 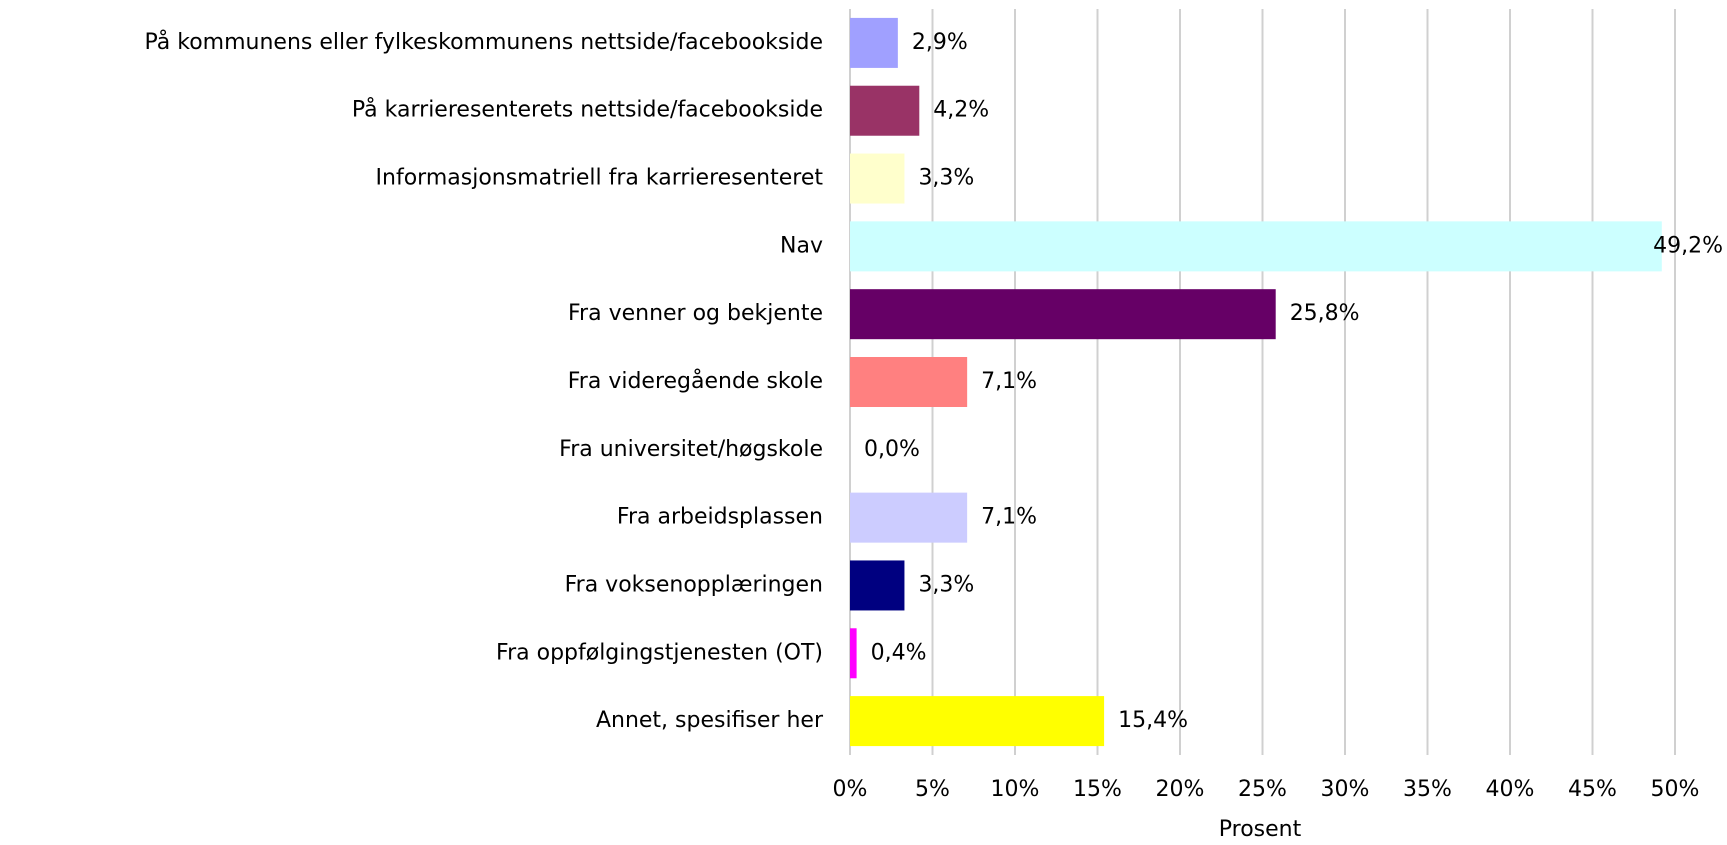 I want to click on x-tick-label: 45%, so click(x=1592, y=789).